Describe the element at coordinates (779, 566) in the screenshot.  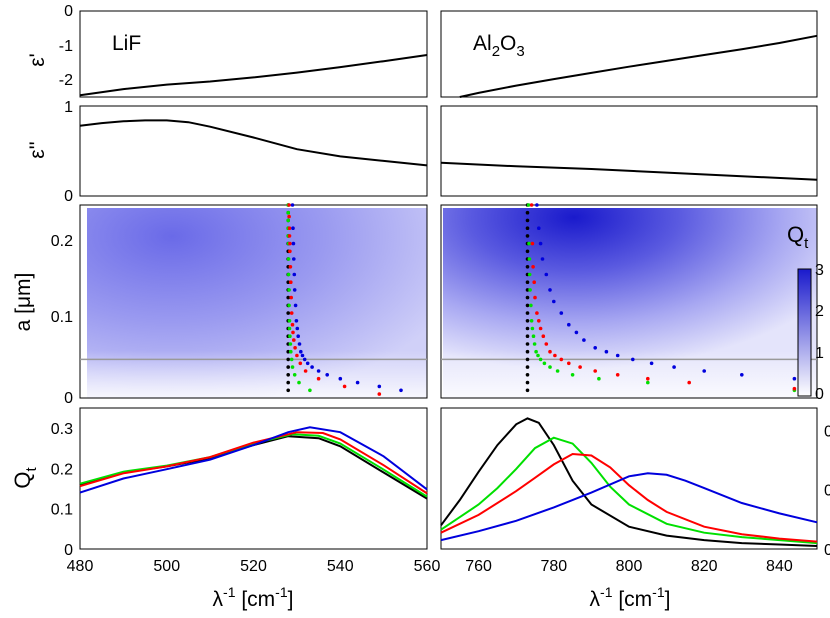
I see `xtick-7-4: 840` at that location.